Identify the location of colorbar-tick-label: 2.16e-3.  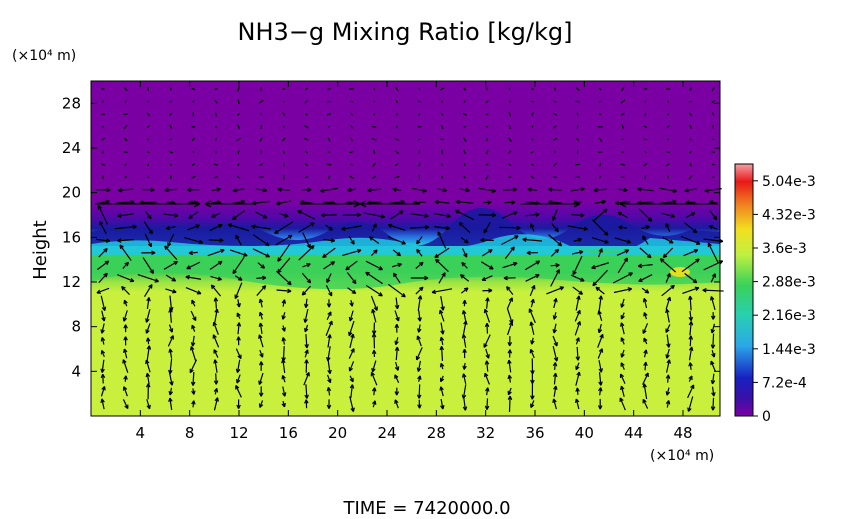
(789, 316).